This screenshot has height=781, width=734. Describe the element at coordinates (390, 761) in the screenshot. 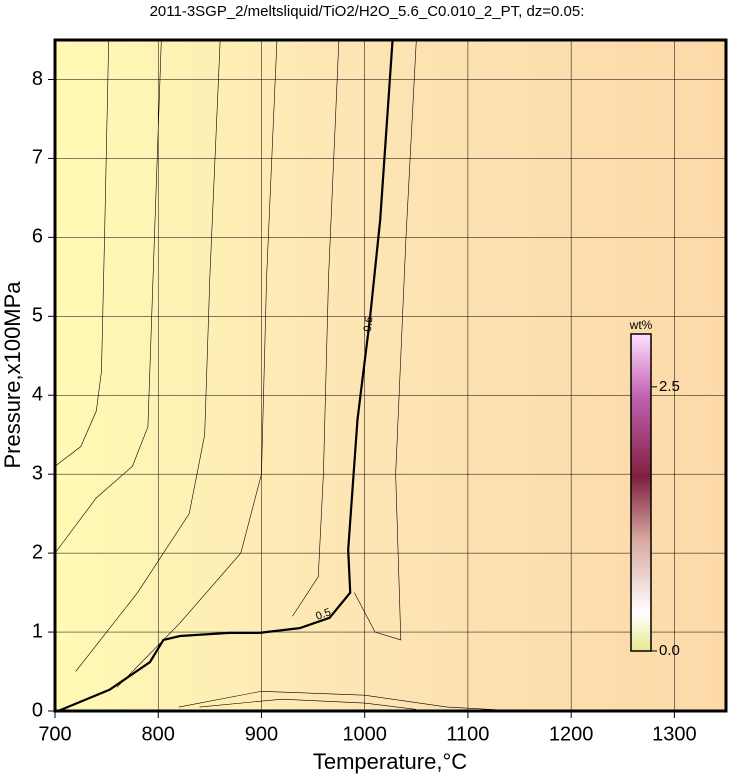

I see `x-axis-label: Temperature,°C` at that location.